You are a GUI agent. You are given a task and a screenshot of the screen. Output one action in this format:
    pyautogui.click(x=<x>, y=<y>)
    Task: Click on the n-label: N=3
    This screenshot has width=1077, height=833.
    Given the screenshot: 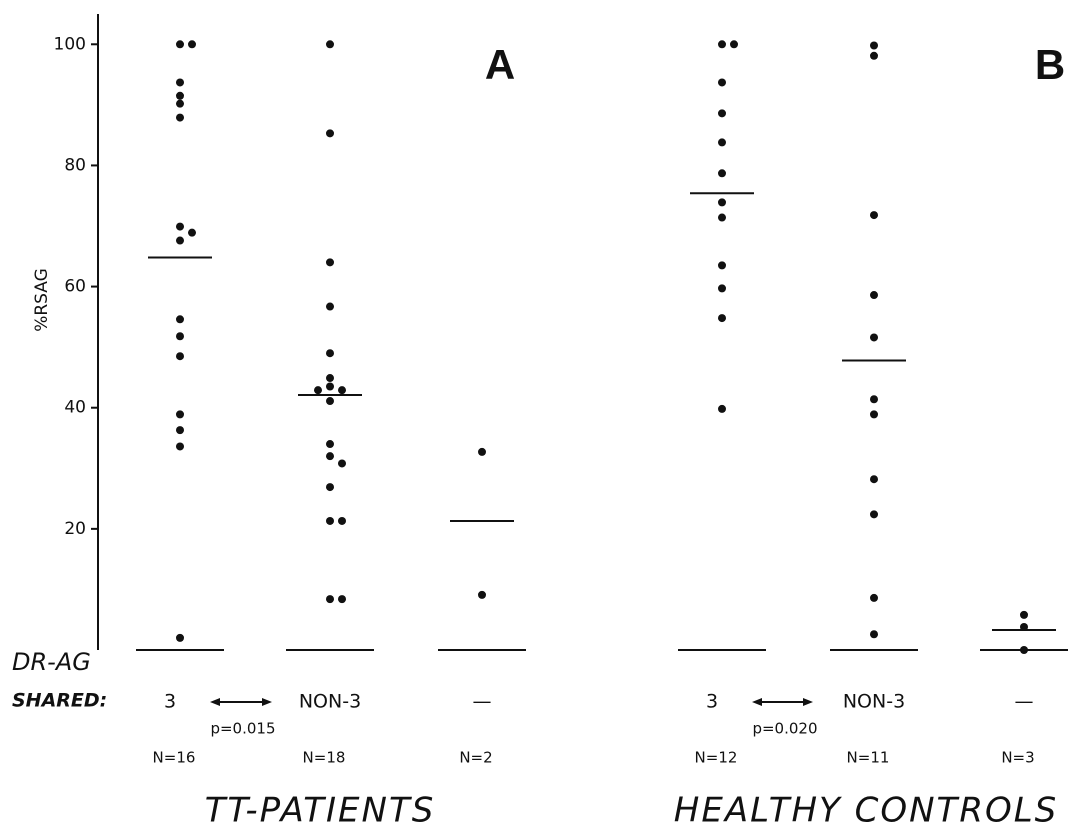 What is the action you would take?
    pyautogui.click(x=1017, y=758)
    